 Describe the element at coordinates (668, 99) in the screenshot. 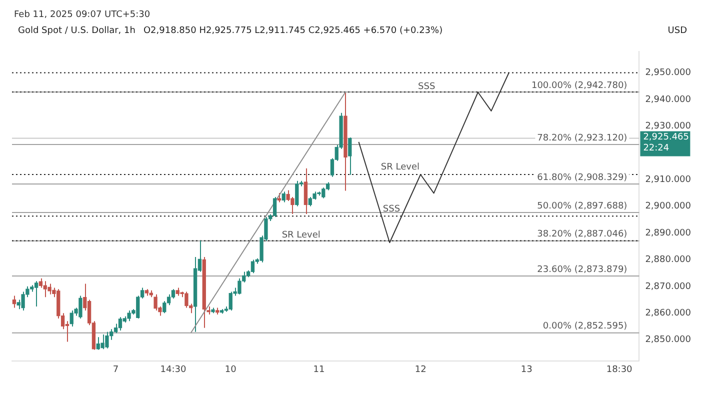

I see `y-tick-label: 2,940.000` at that location.